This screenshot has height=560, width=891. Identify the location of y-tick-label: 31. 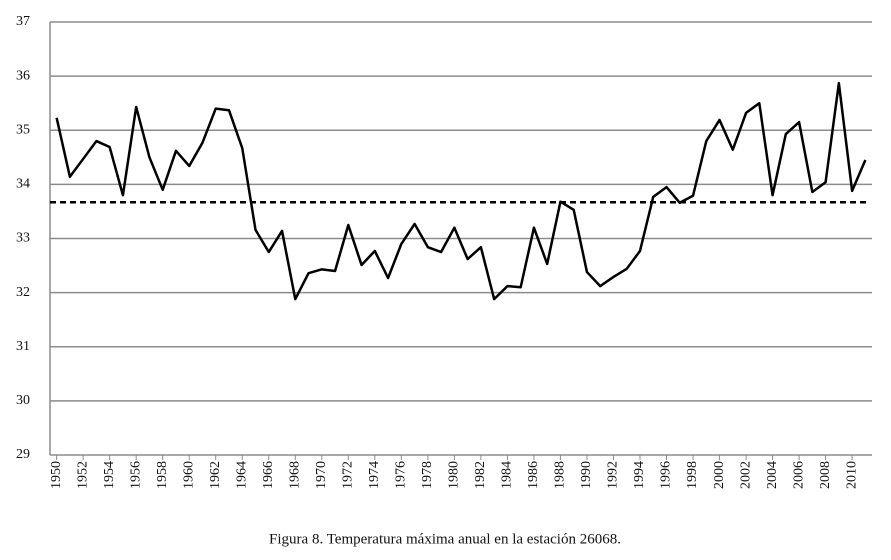
(23, 346).